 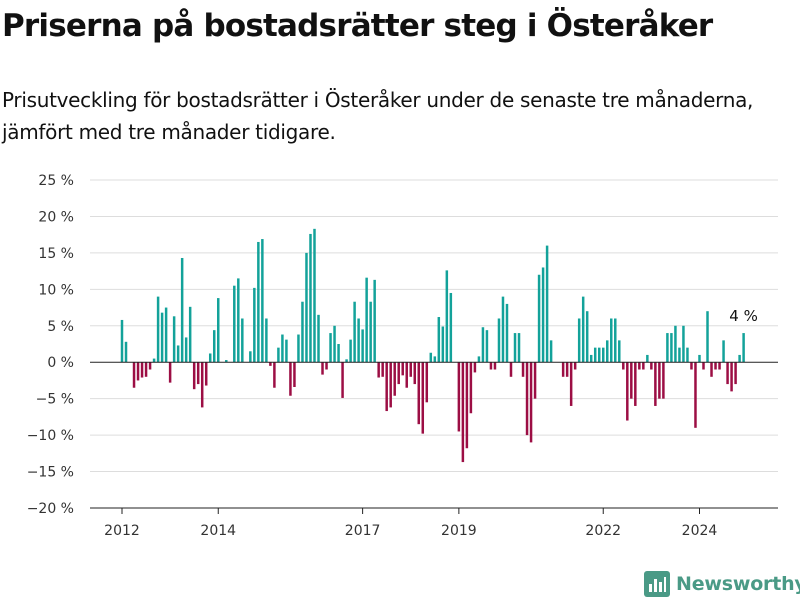 What do you see at coordinates (60, 363) in the screenshot?
I see `y-tick-label: 0 %` at bounding box center [60, 363].